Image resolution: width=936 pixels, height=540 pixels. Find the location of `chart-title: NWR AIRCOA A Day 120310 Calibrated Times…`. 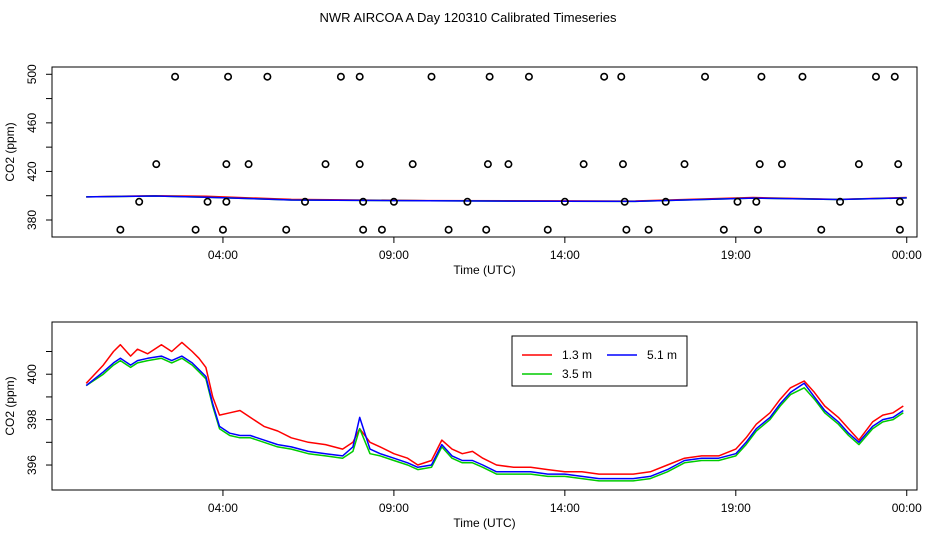

chart-title: NWR AIRCOA A Day 120310 Calibrated Times… is located at coordinates (468, 17).